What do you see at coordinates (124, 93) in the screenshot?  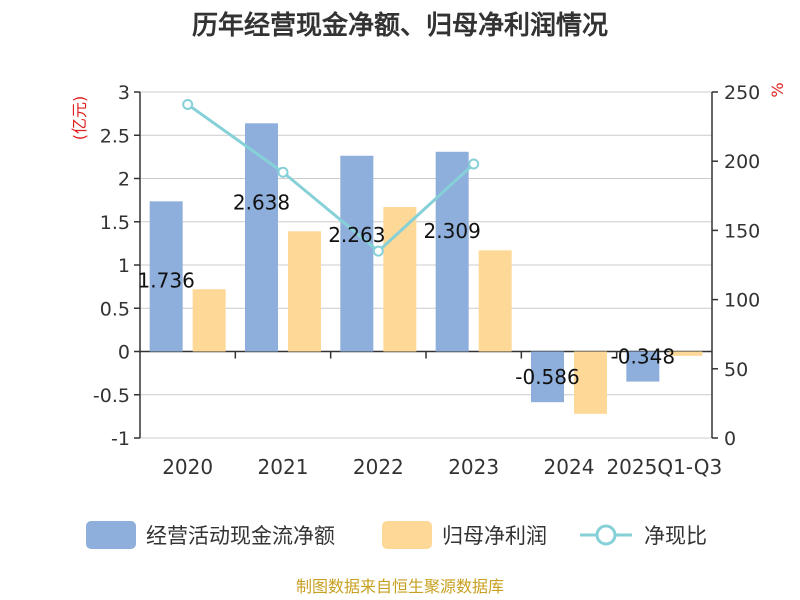 I see `left-tick-label: 3` at bounding box center [124, 93].